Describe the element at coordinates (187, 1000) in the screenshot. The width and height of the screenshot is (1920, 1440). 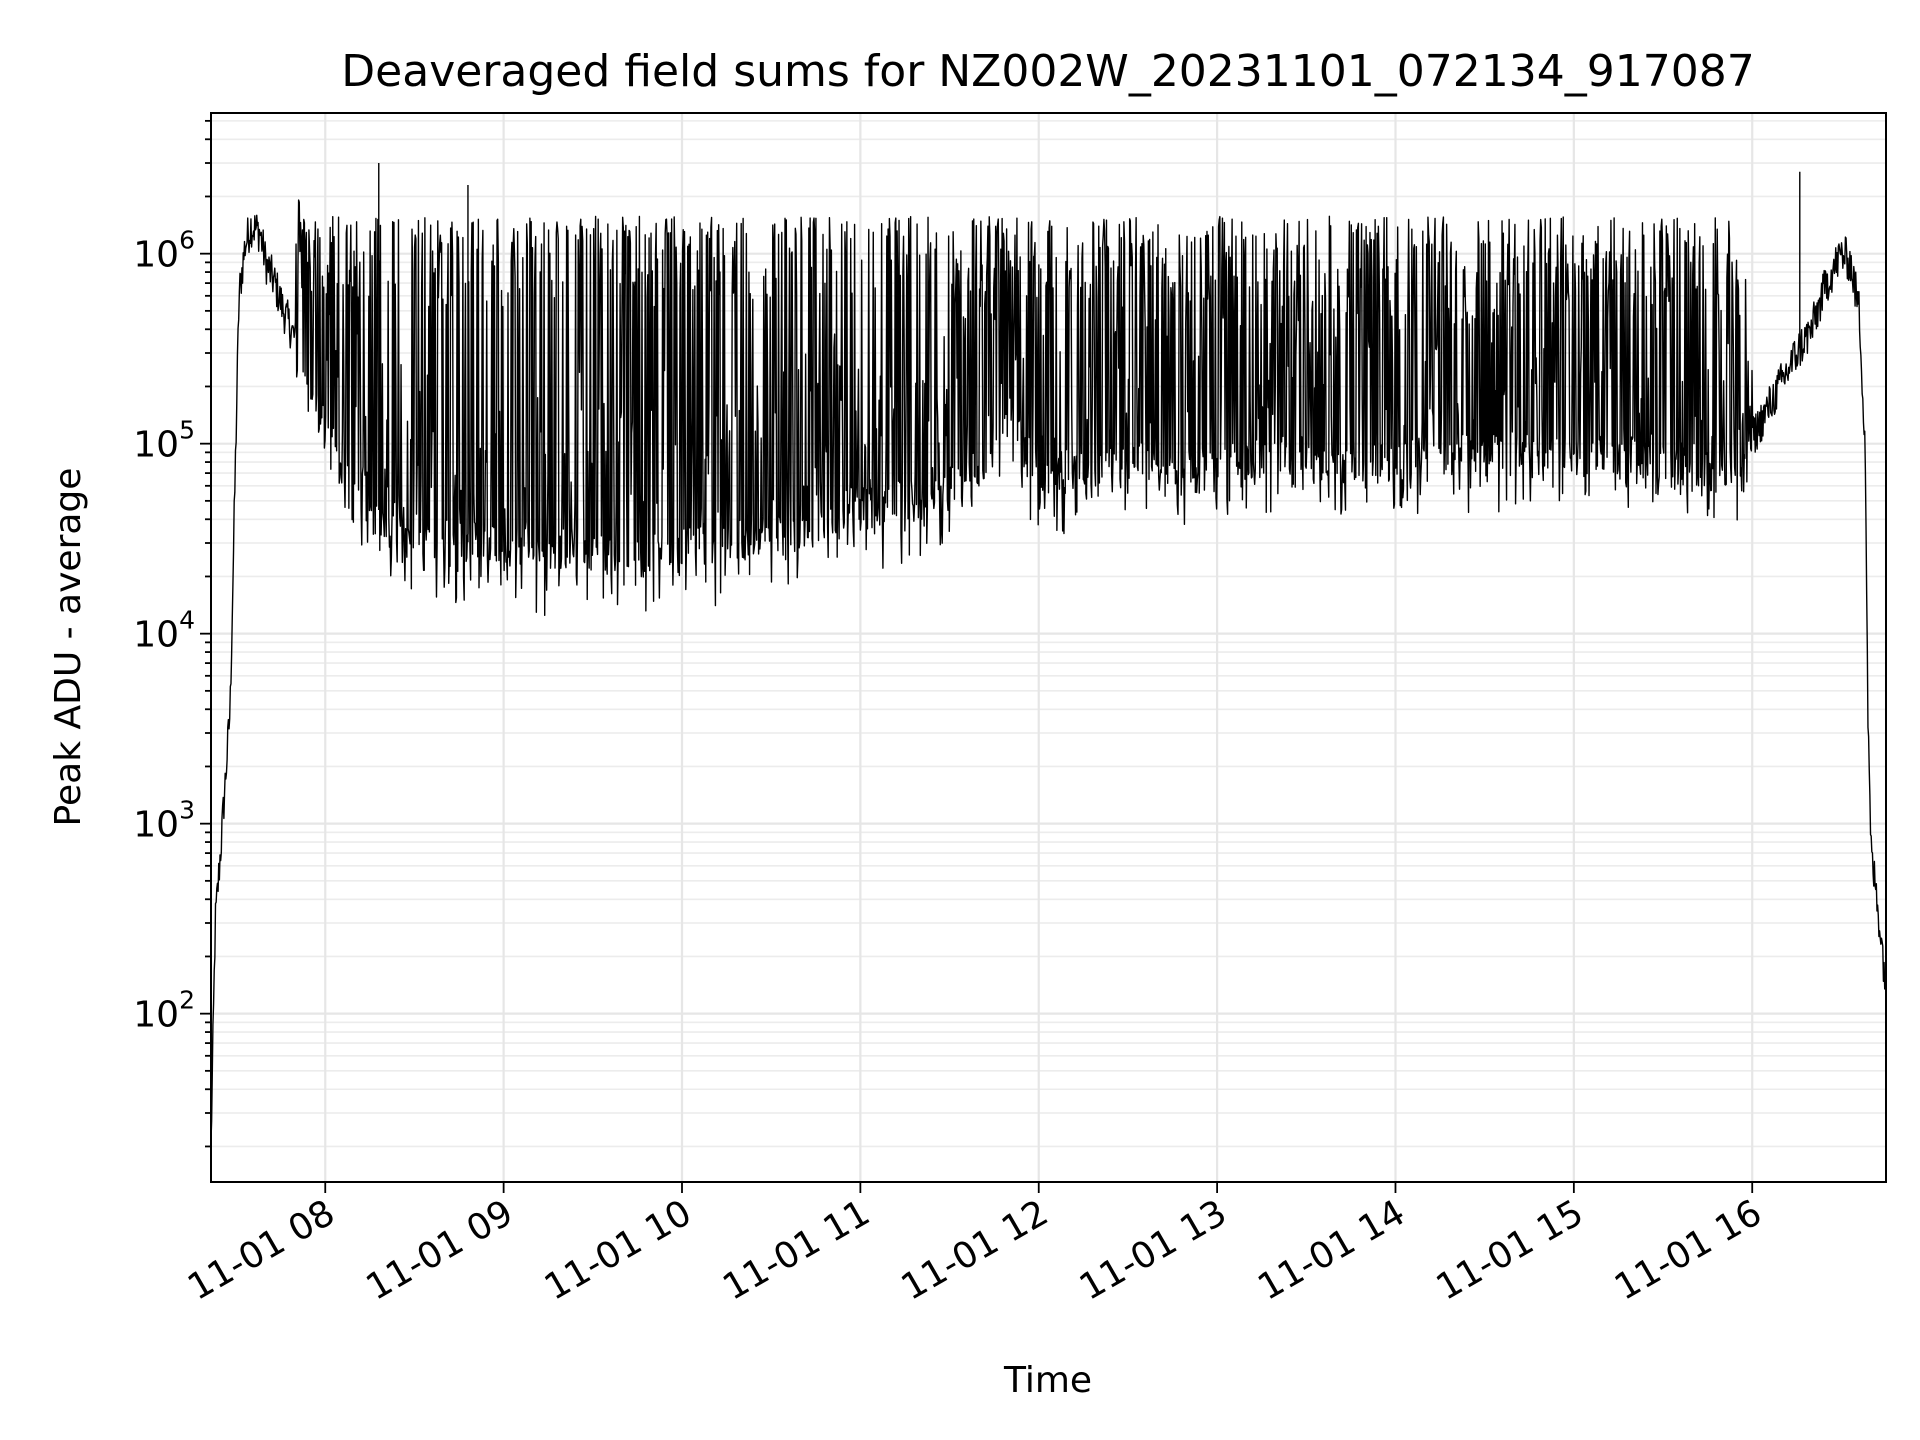
I see `y-tick-exponent: 2` at that location.